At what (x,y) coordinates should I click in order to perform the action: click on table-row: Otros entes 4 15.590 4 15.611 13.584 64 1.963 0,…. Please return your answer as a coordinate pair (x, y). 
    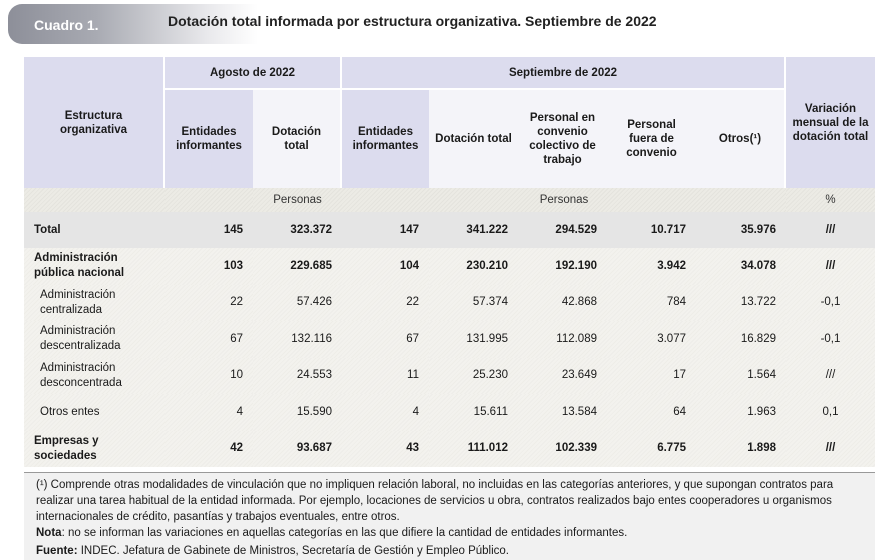
    Looking at the image, I should click on (449, 412).